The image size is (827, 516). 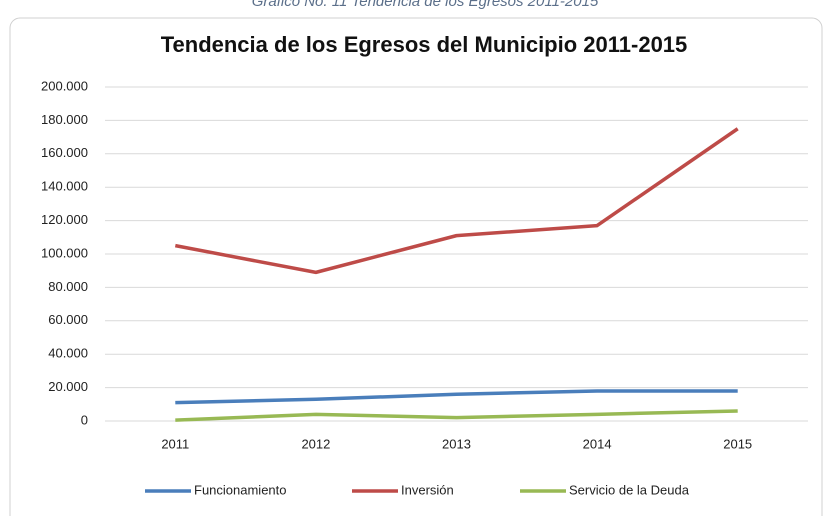 What do you see at coordinates (64, 186) in the screenshot?
I see `y-tick-label: 140.000` at bounding box center [64, 186].